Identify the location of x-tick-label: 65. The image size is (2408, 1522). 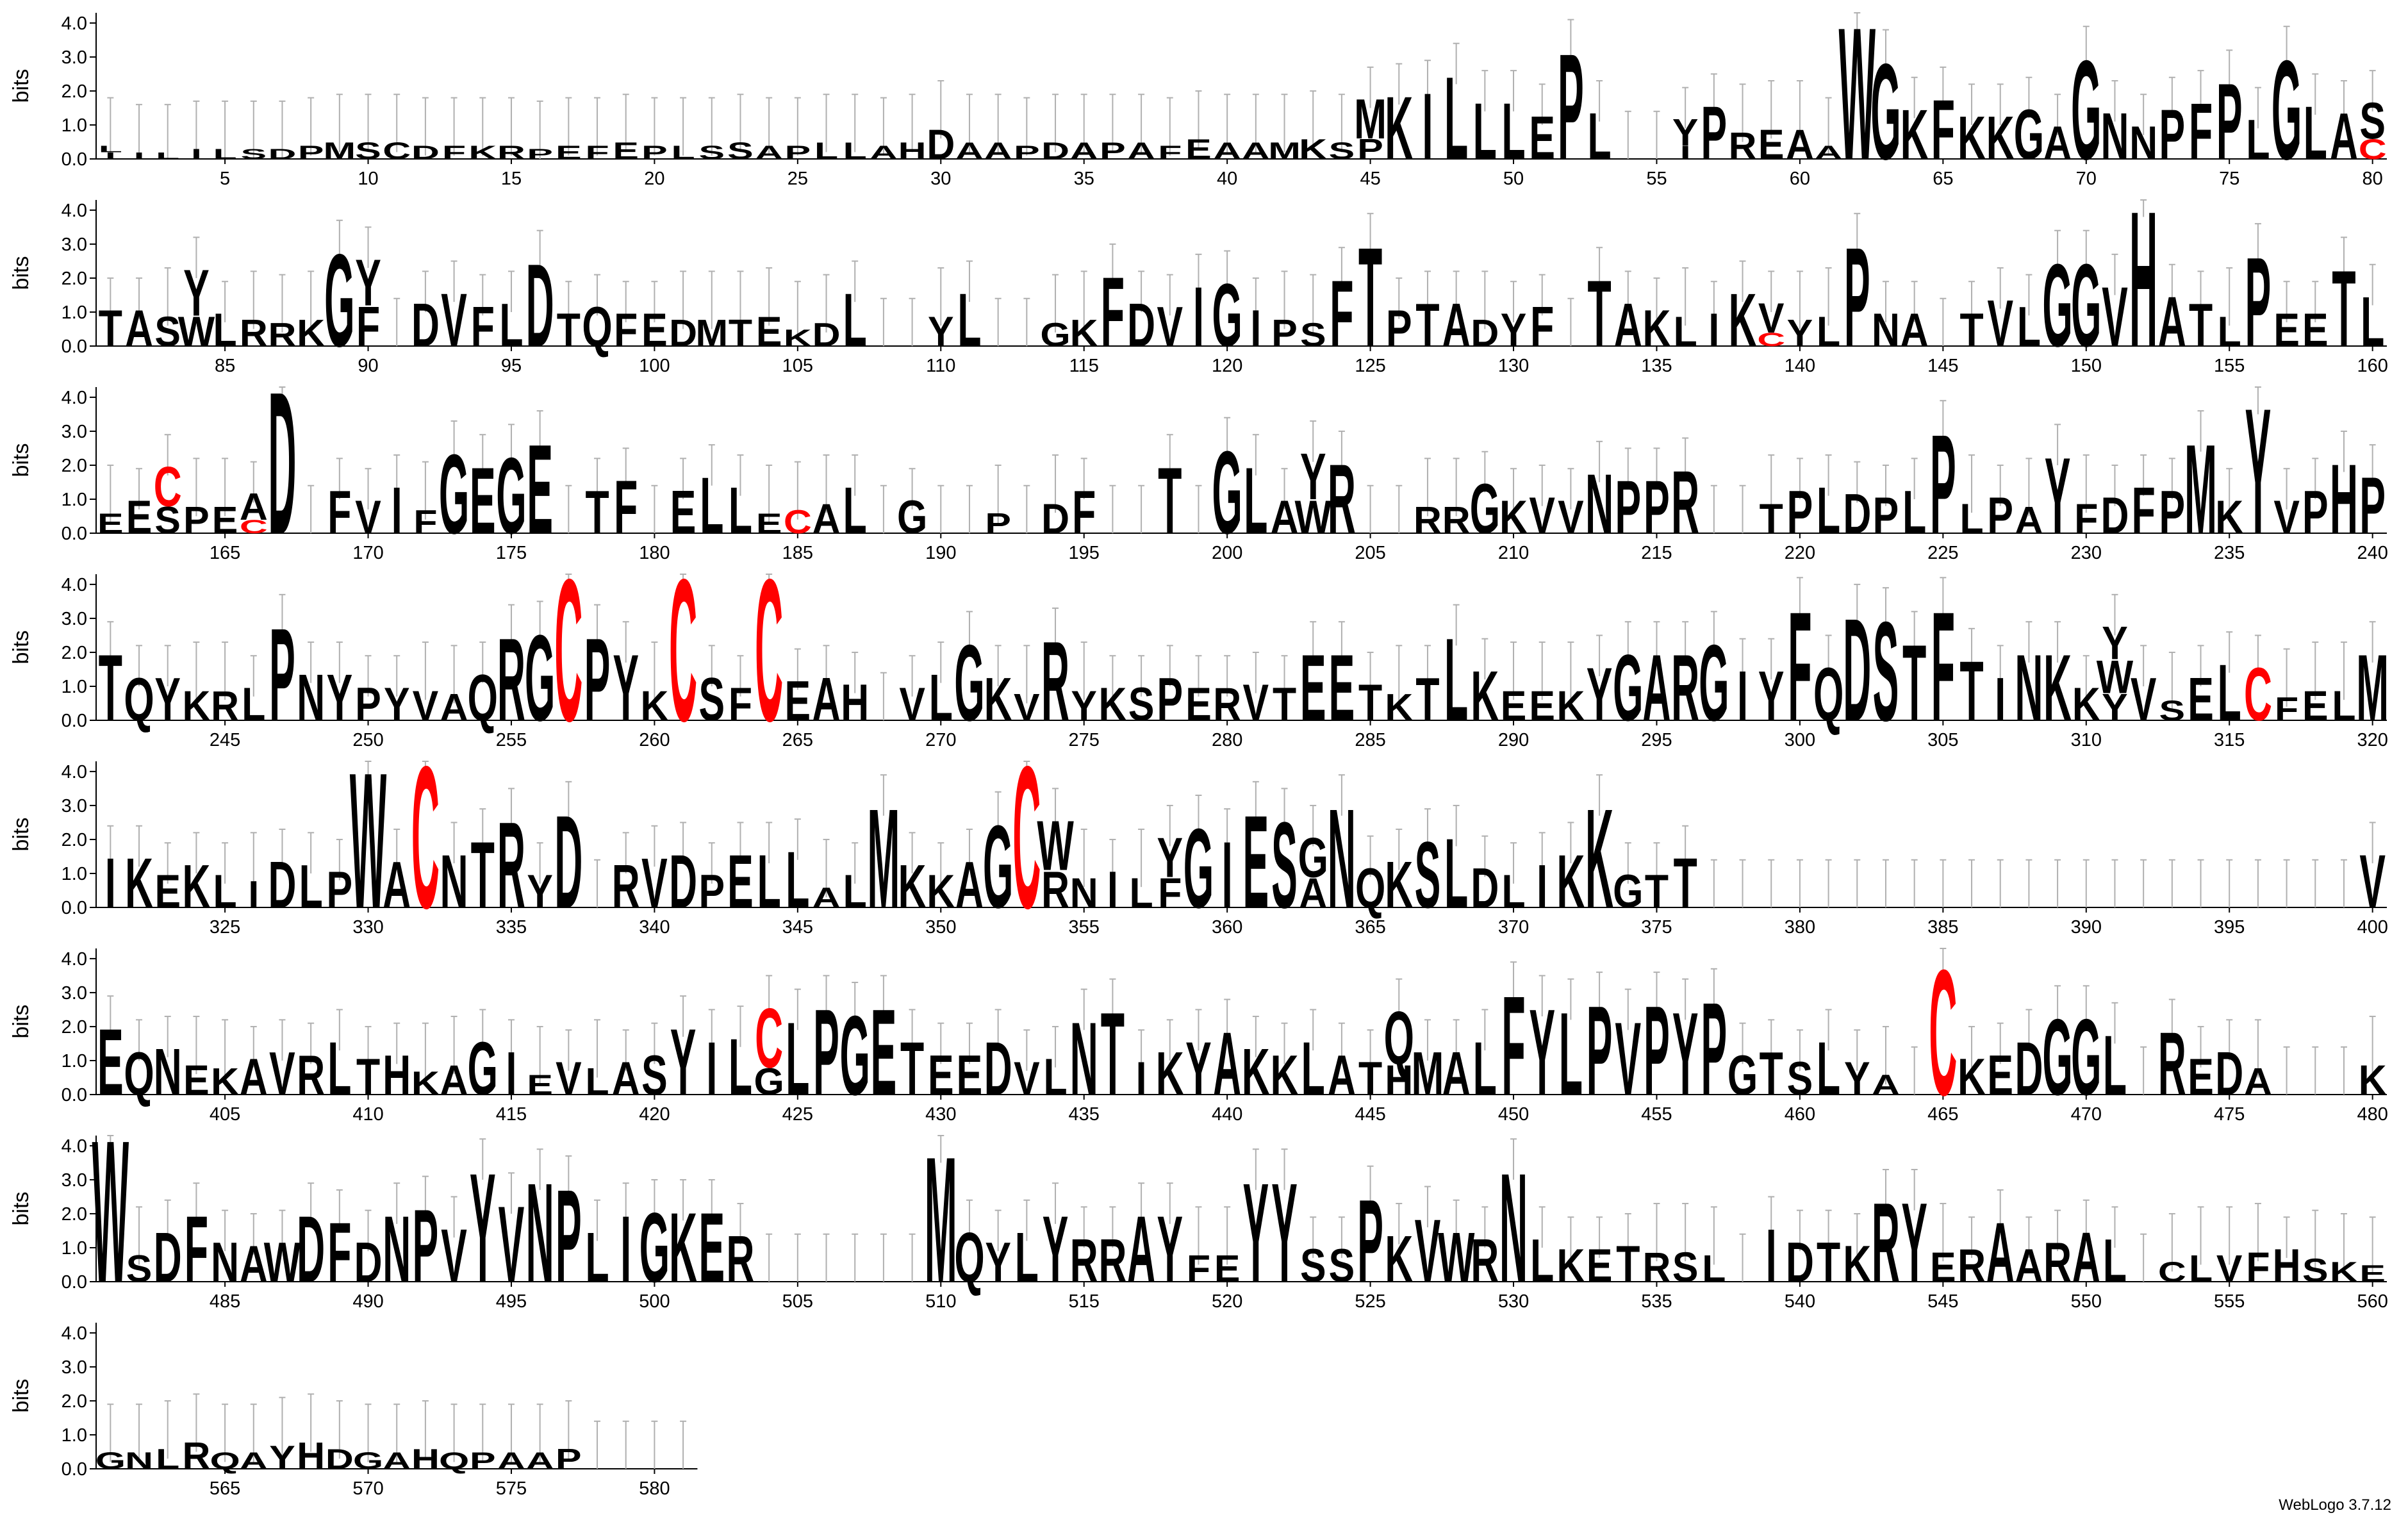
(1943, 179).